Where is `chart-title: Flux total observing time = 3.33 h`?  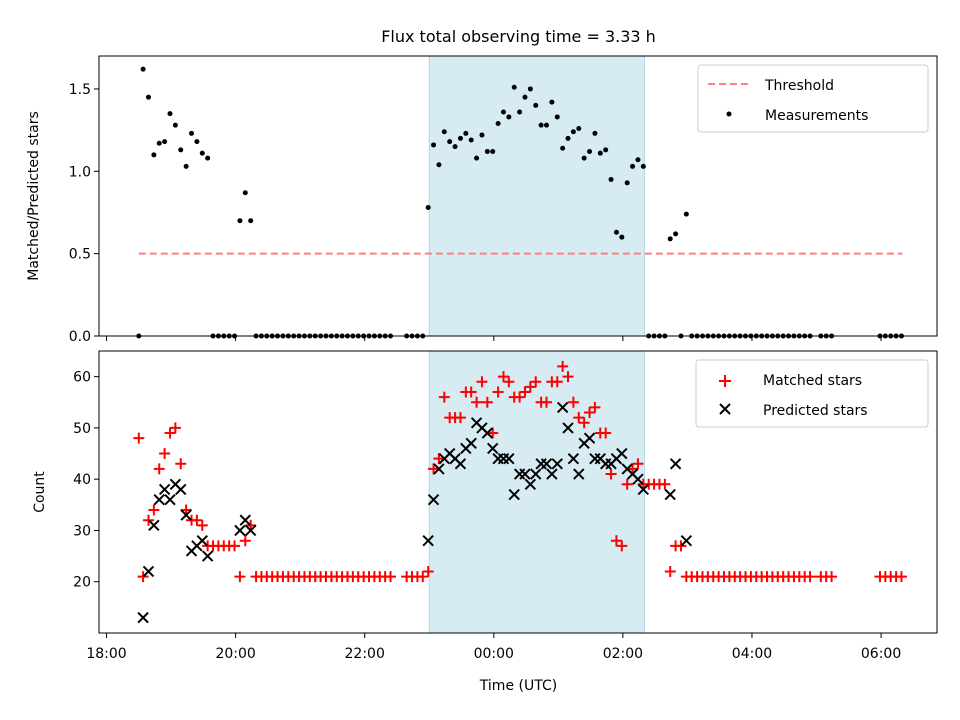 chart-title: Flux total observing time = 3.33 h is located at coordinates (518, 36).